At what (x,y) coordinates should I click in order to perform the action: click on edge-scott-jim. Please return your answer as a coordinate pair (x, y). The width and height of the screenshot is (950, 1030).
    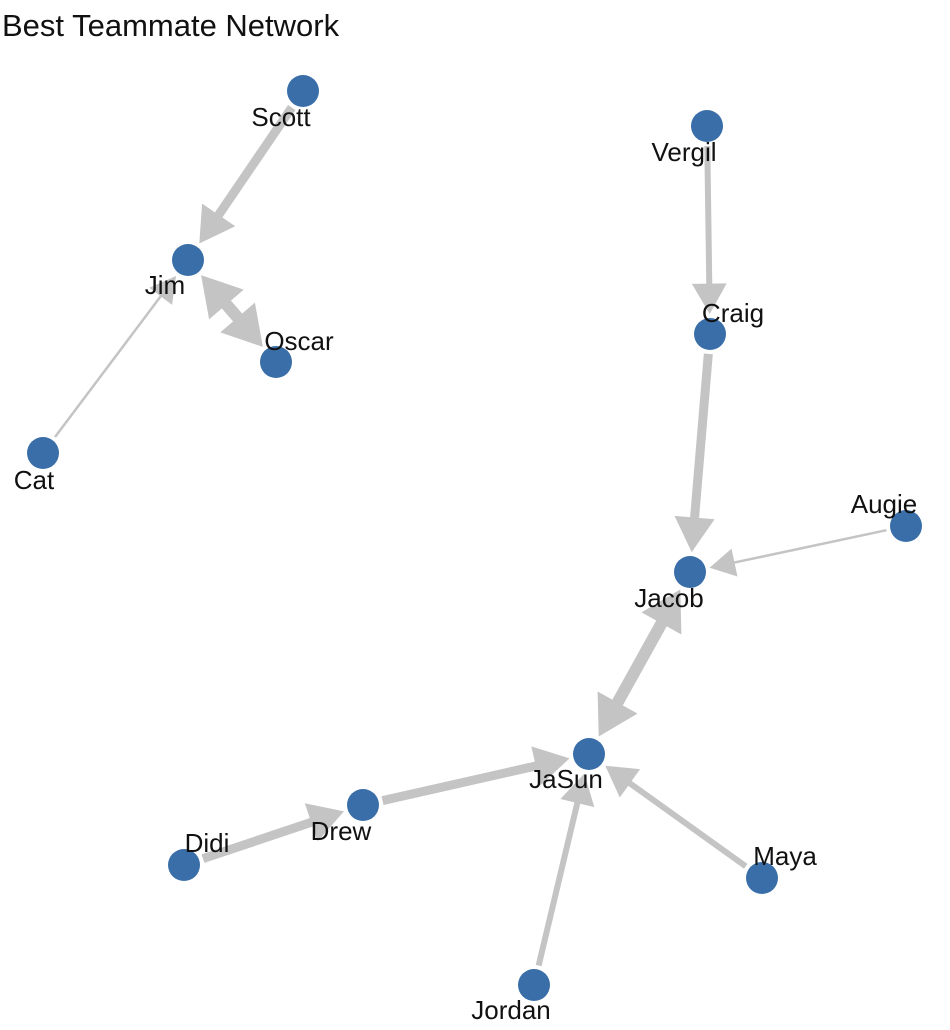
    Looking at the image, I should click on (247, 174).